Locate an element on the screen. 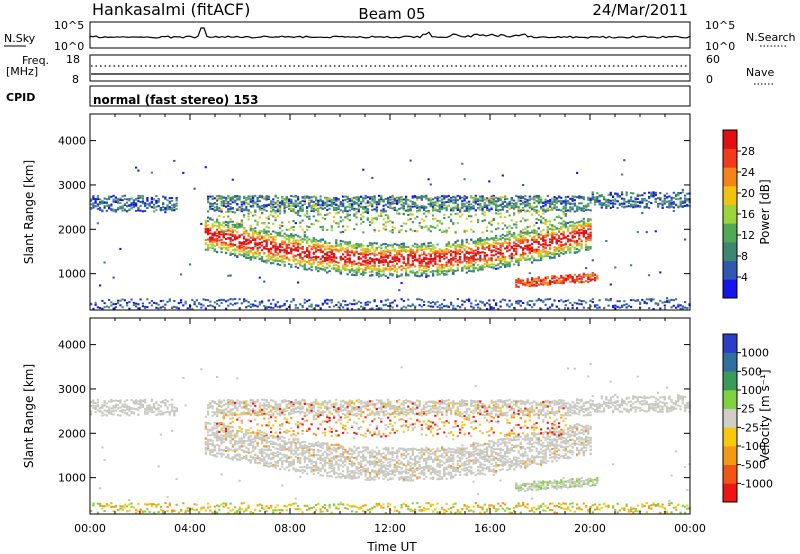 The image size is (800, 554). power-colorbar-label: Power [dB] is located at coordinates (765, 211).